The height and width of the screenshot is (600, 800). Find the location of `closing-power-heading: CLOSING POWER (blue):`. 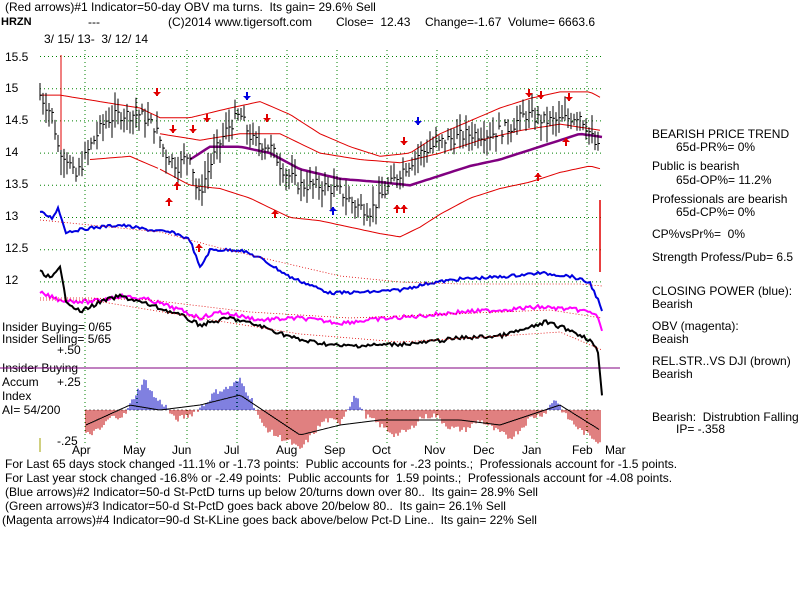

closing-power-heading: CLOSING POWER (blue): is located at coordinates (722, 291).